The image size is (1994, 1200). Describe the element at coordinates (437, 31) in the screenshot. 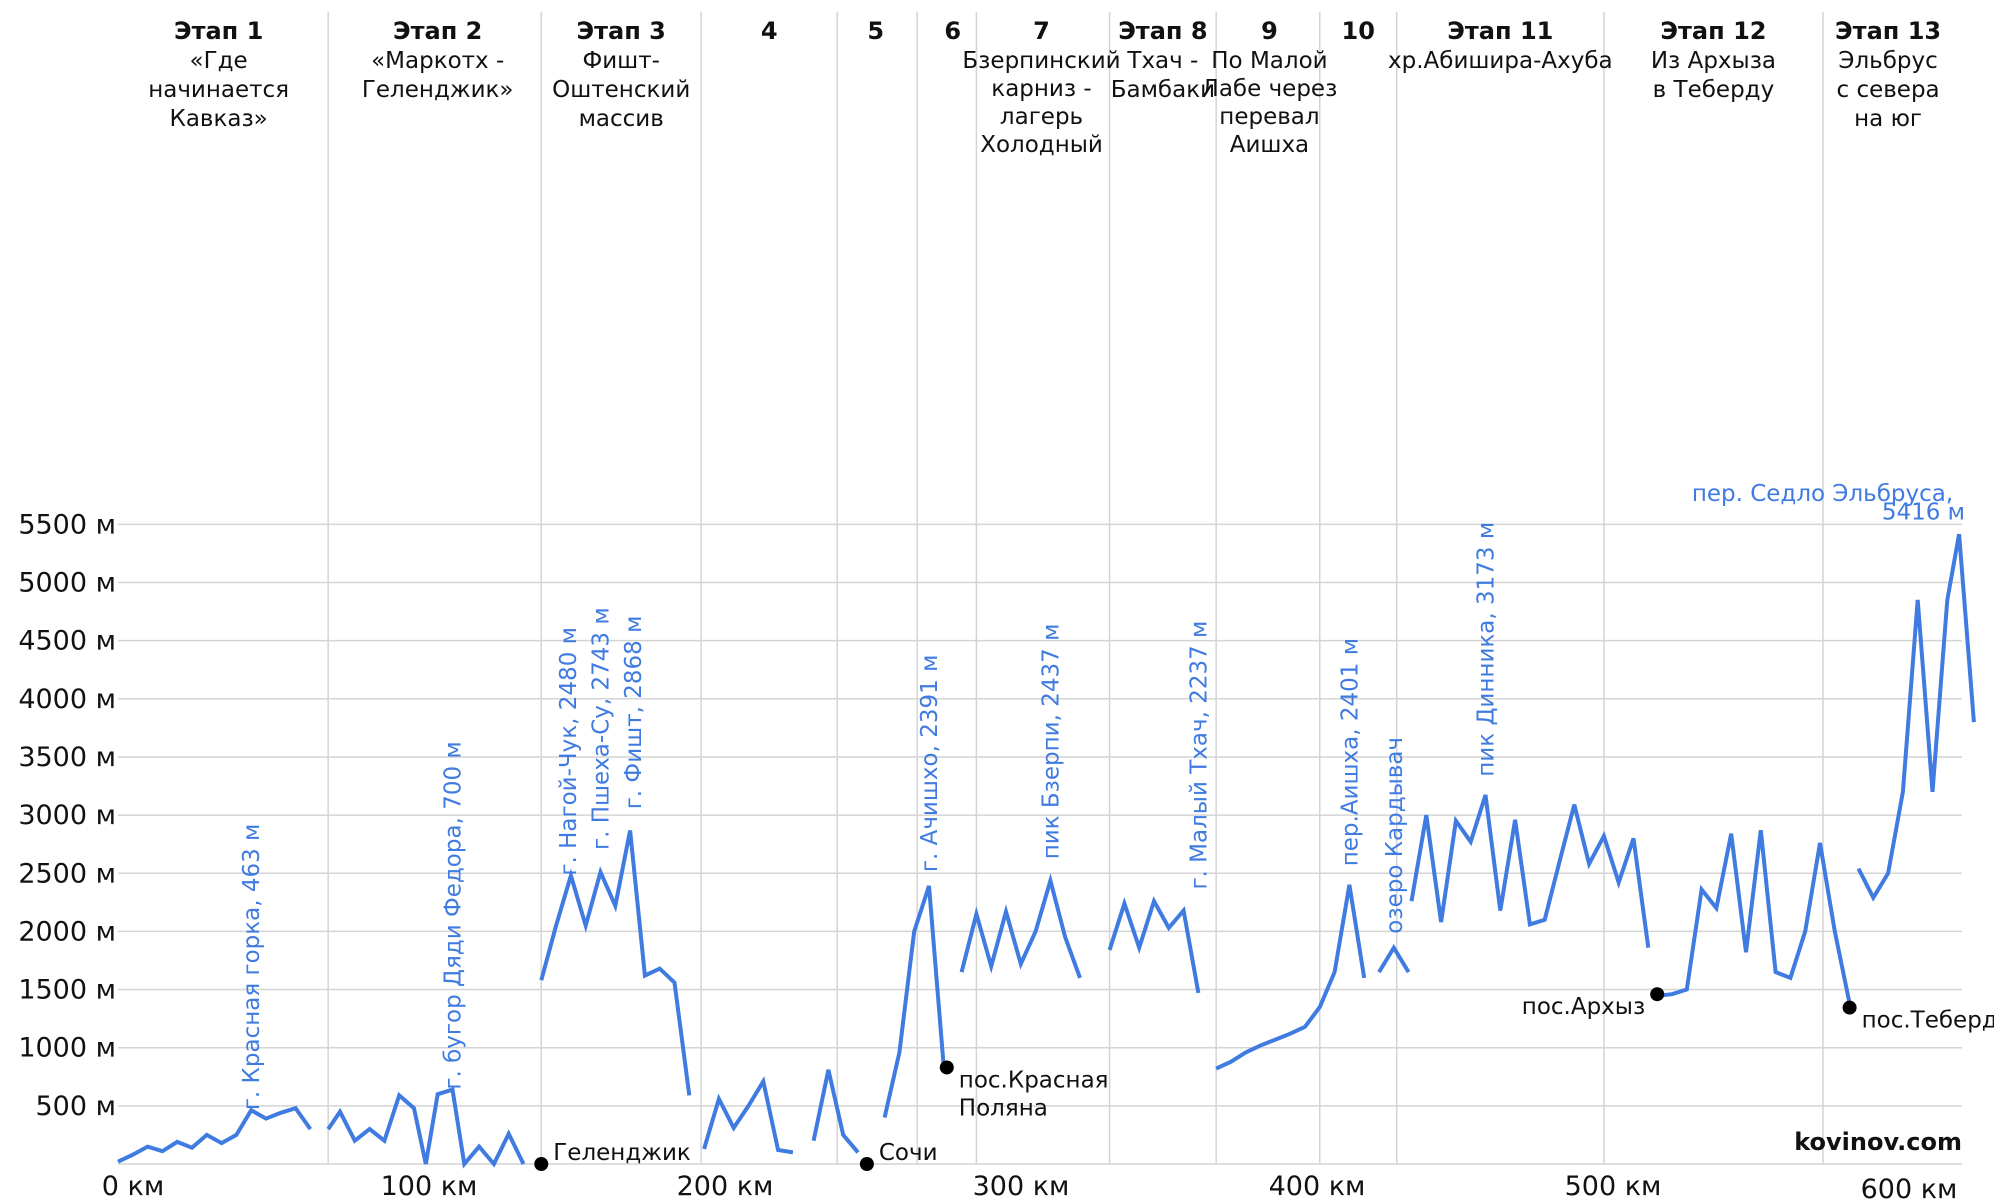

I see `stage-title: Этап 2` at that location.